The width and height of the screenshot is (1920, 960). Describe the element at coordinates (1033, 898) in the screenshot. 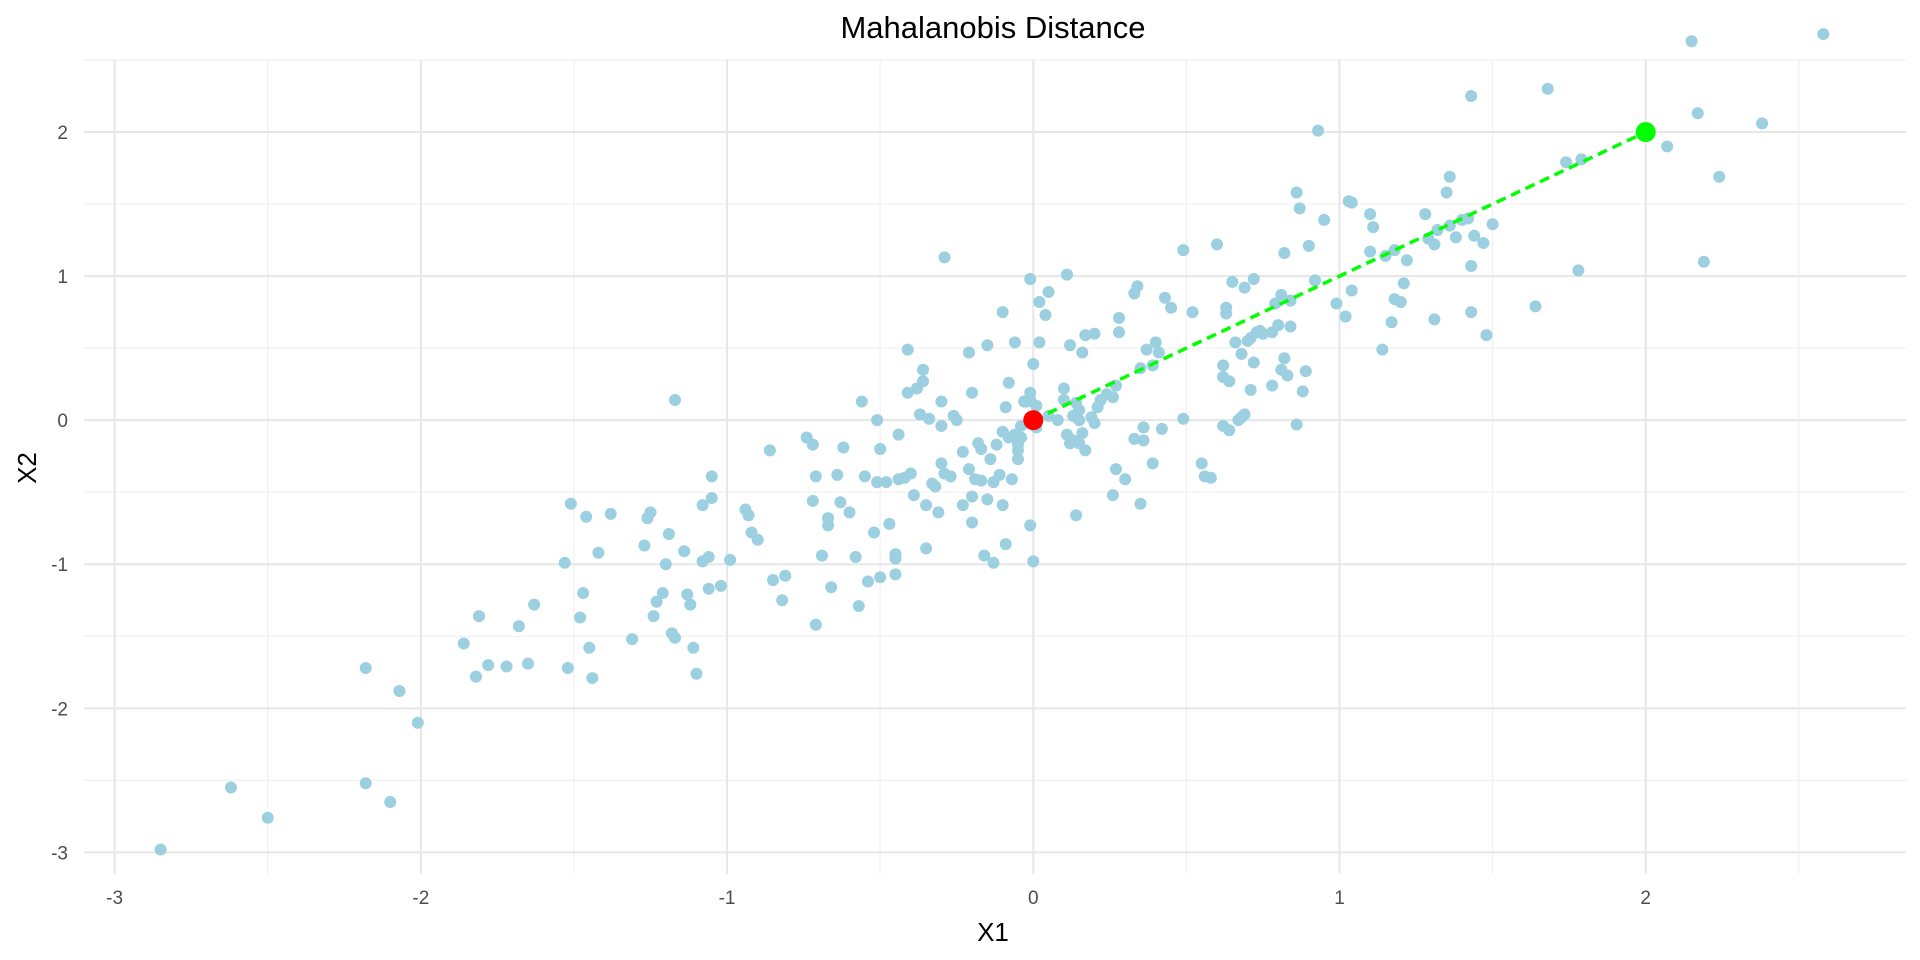

I see `x-tick-label: 0` at that location.